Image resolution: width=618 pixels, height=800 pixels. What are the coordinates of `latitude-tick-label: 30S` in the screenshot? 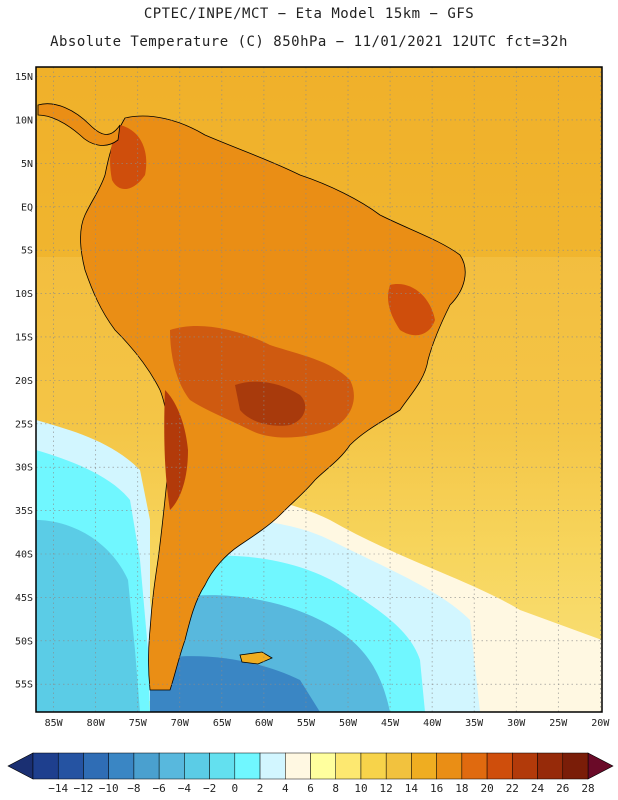 It's located at (24, 468).